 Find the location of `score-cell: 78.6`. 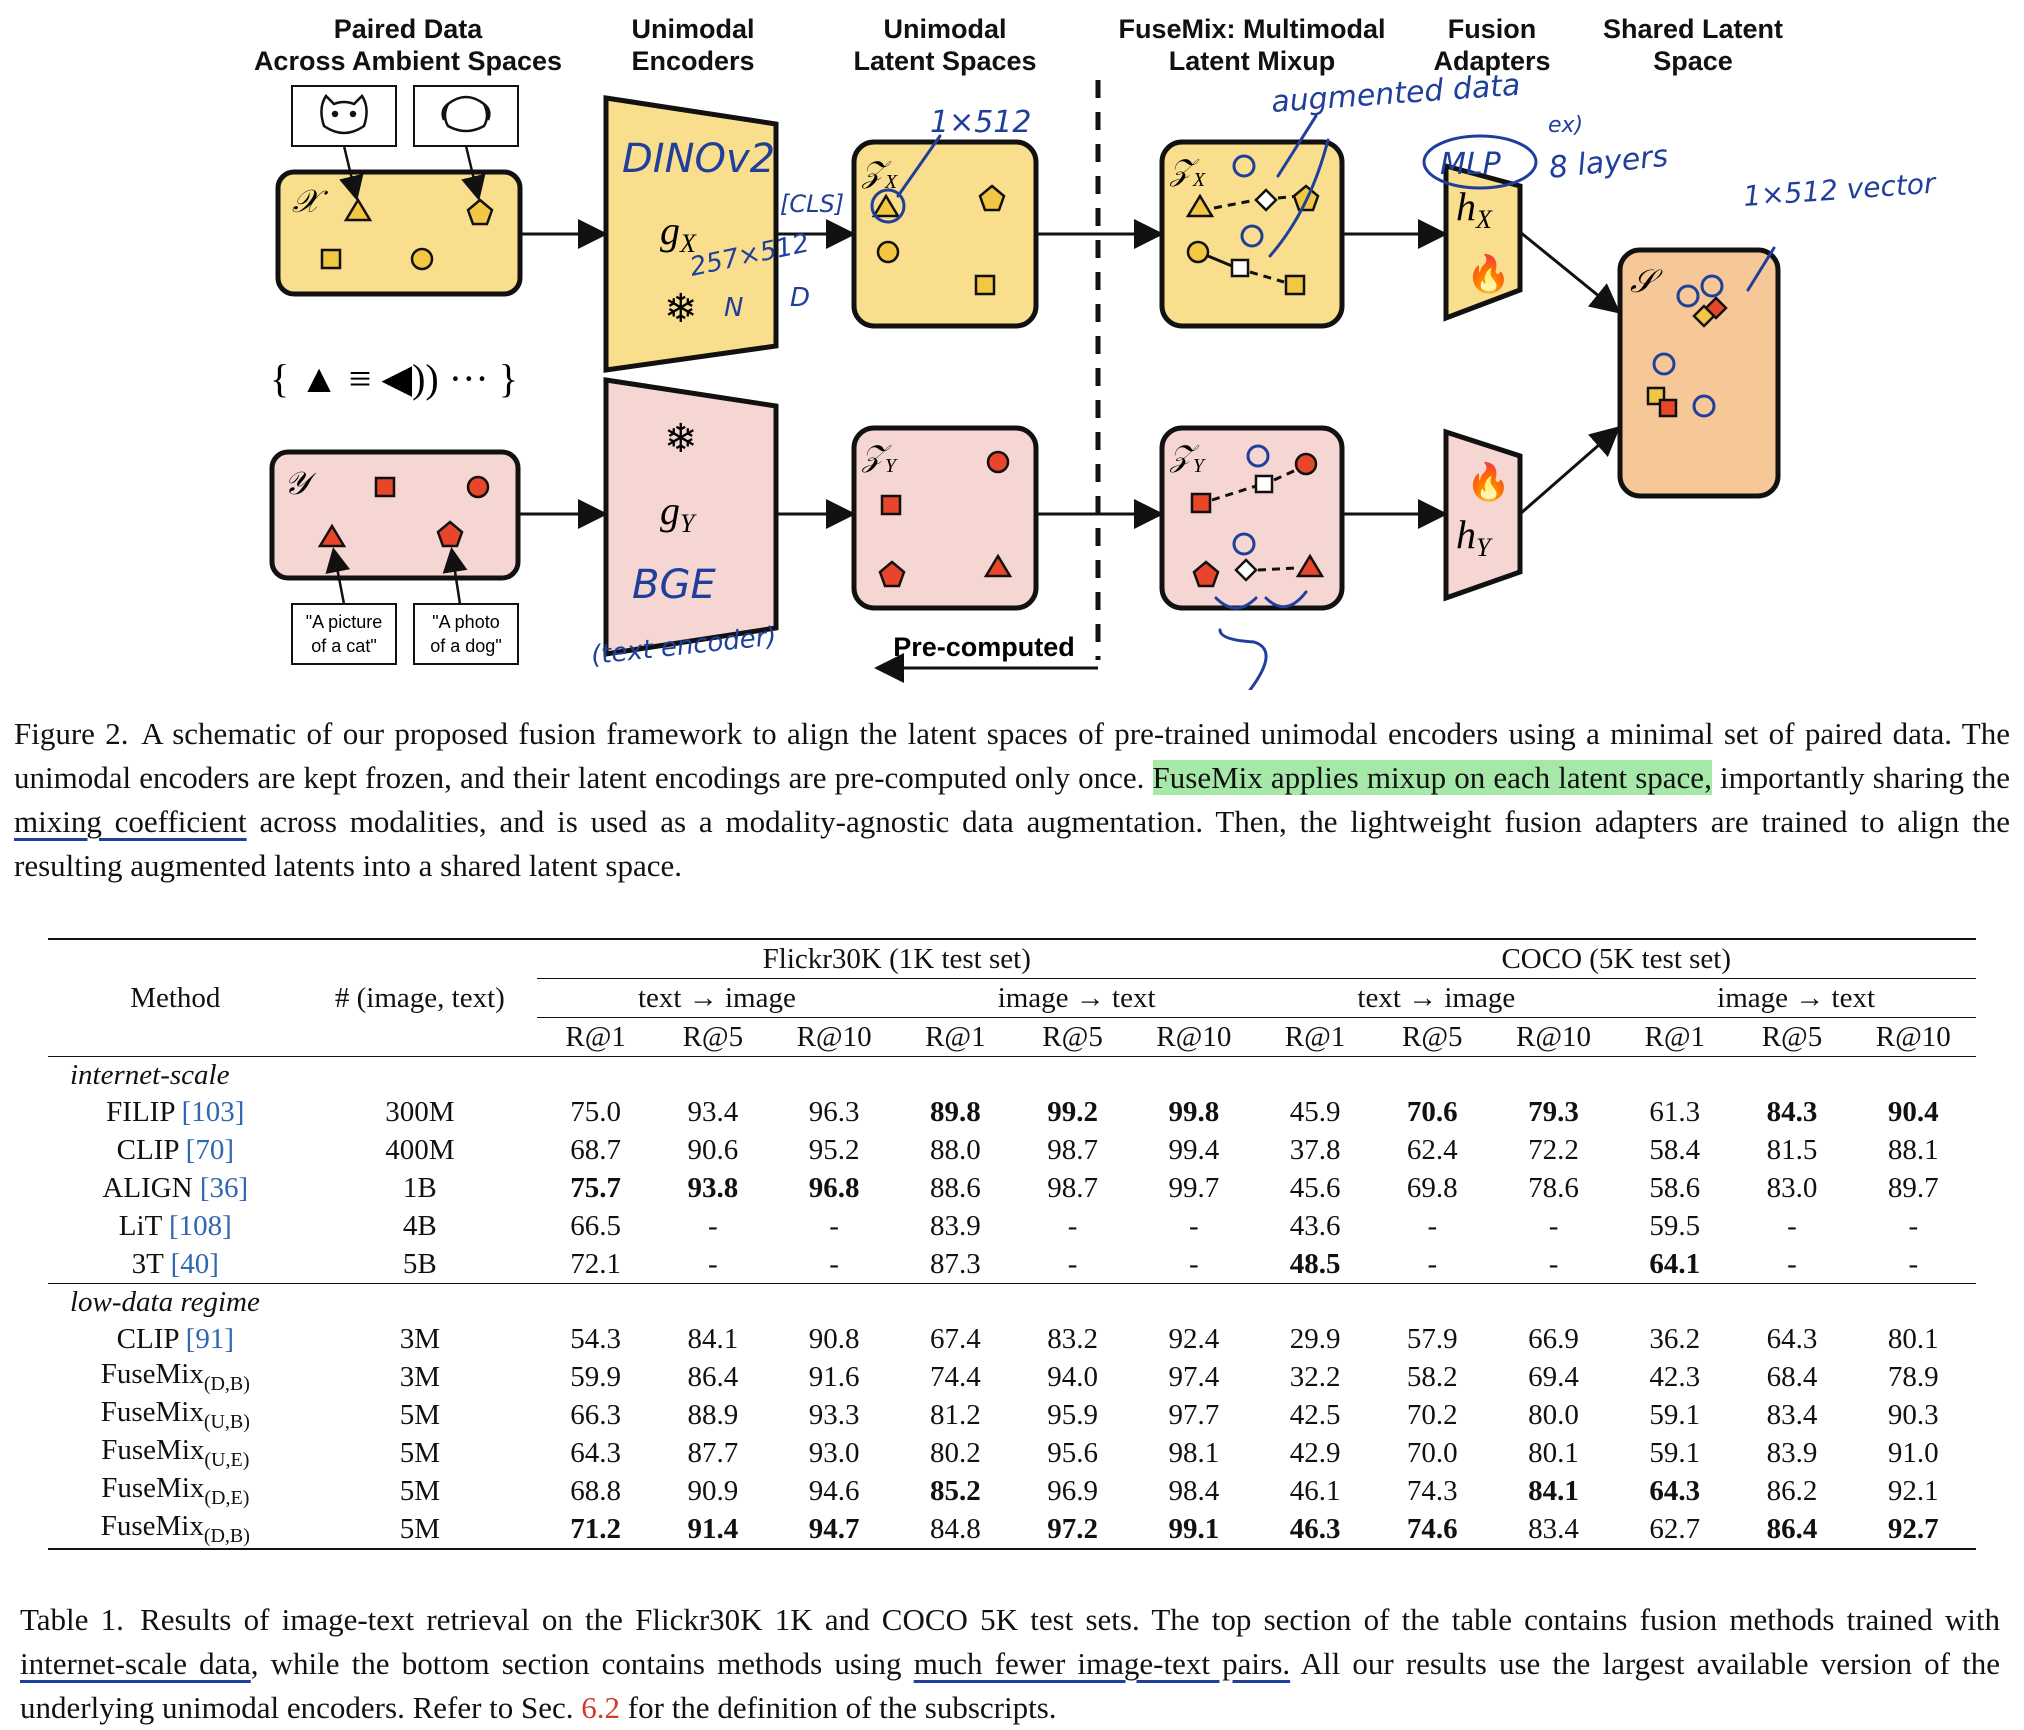

score-cell: 78.6 is located at coordinates (1553, 1187).